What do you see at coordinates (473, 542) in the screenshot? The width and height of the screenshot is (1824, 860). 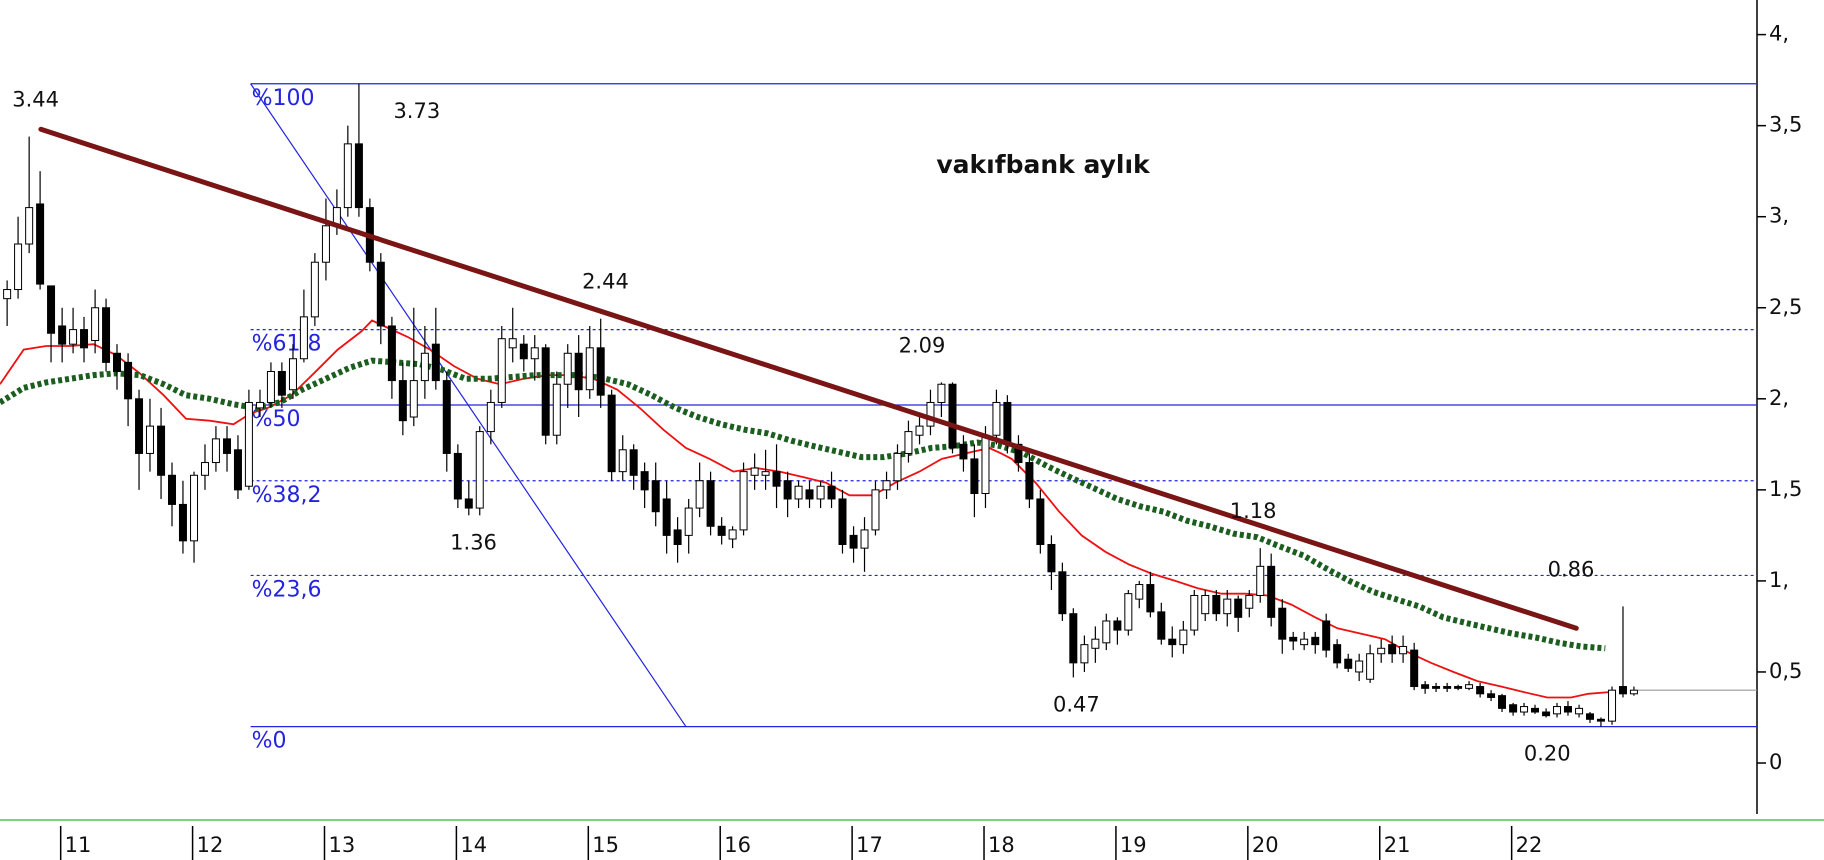 I see `price-annotation: 1.36` at bounding box center [473, 542].